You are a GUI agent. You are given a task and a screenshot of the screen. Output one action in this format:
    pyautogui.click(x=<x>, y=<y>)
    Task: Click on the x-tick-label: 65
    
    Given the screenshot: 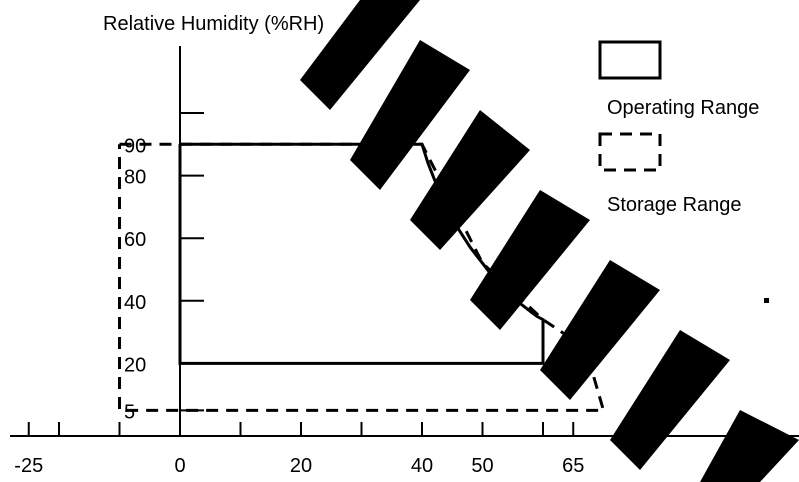 What is the action you would take?
    pyautogui.click(x=573, y=466)
    